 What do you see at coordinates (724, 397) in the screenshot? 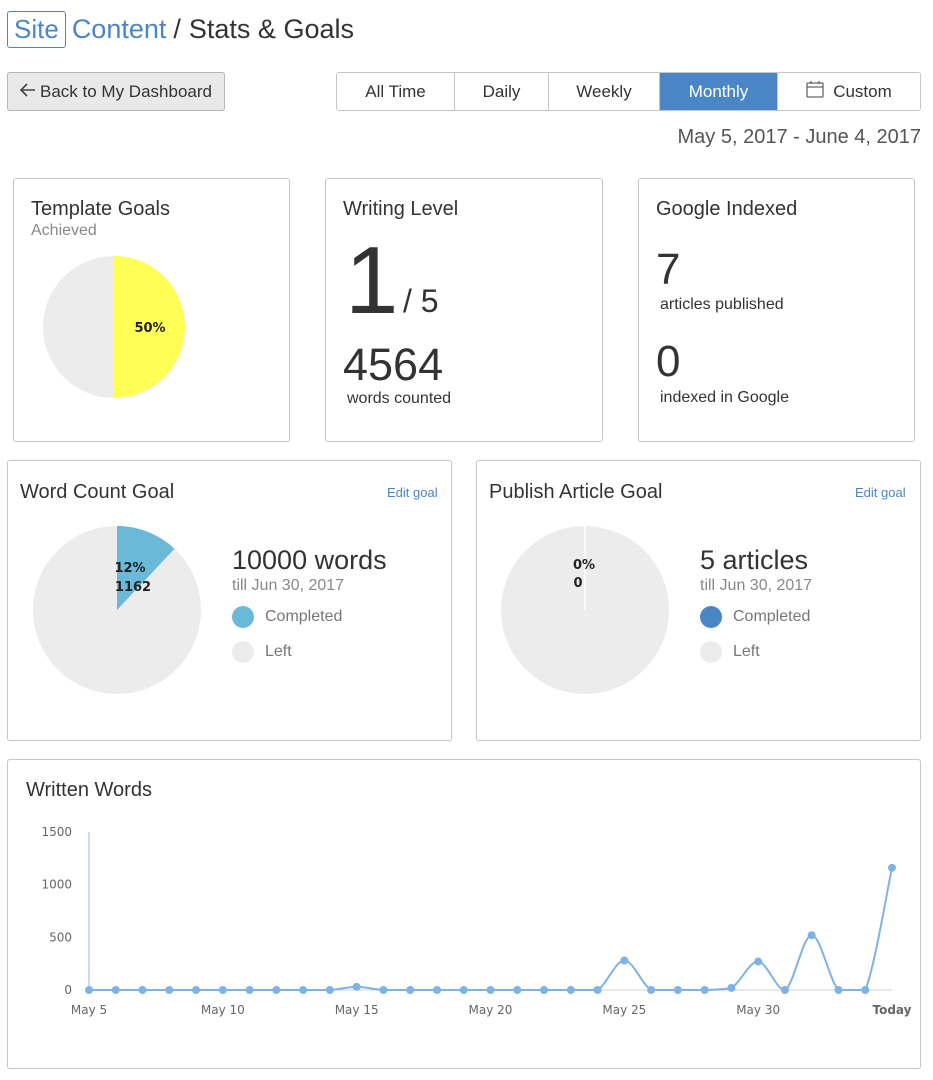
I see `indexed-label: indexed in Google` at bounding box center [724, 397].